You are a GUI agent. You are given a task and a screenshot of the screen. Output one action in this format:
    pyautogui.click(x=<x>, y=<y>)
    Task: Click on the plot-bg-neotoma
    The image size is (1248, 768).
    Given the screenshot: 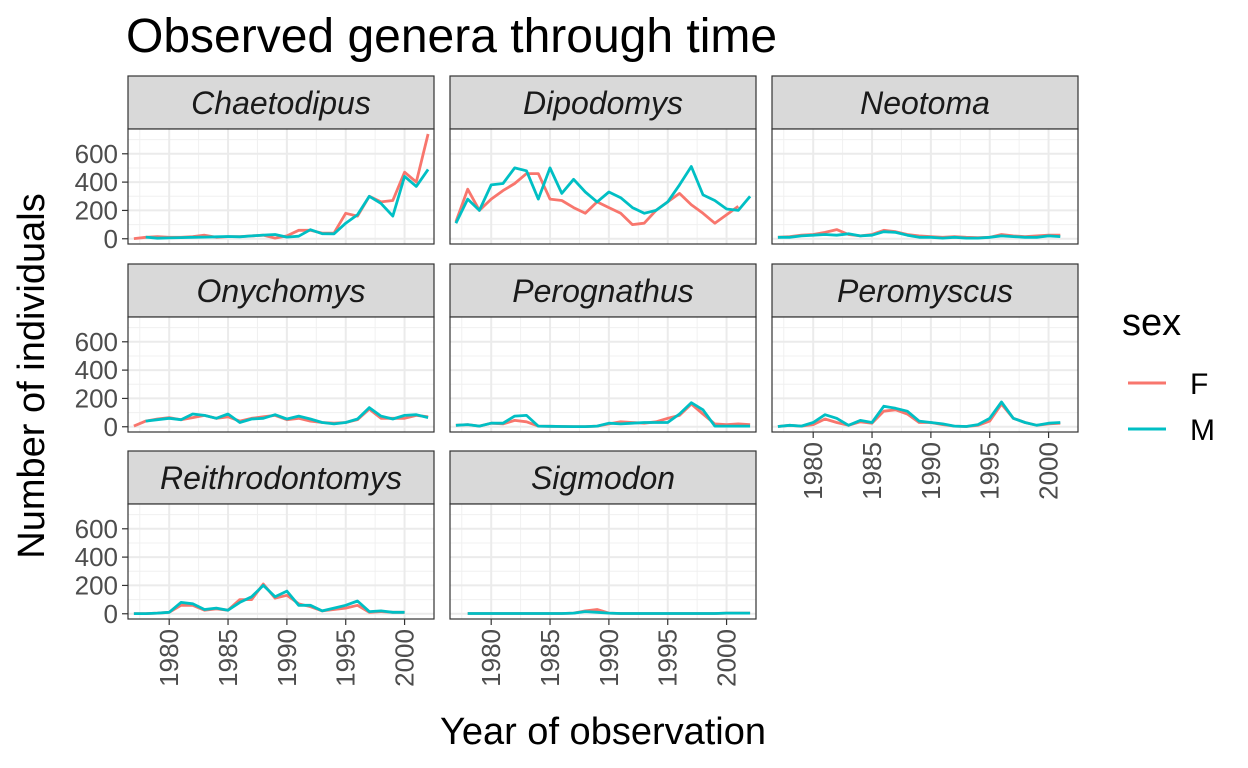 What is the action you would take?
    pyautogui.click(x=925, y=186)
    